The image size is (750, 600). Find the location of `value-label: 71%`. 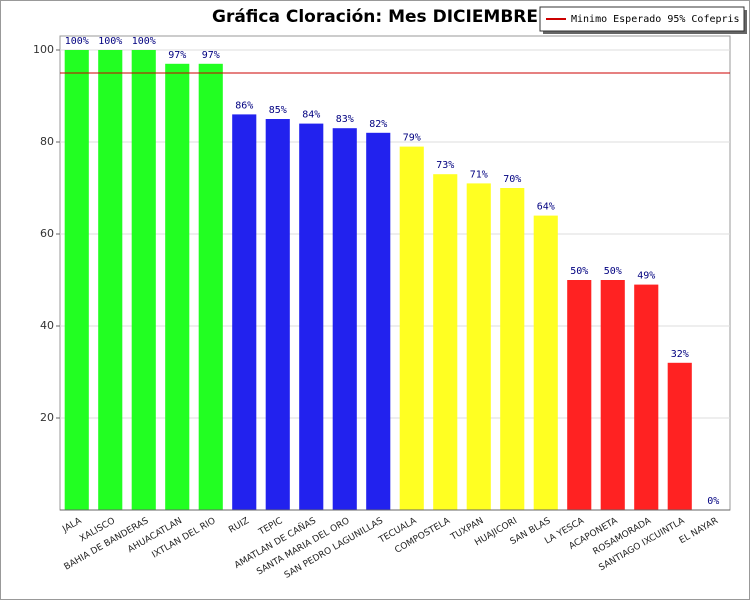

value-label: 71% is located at coordinates (479, 174).